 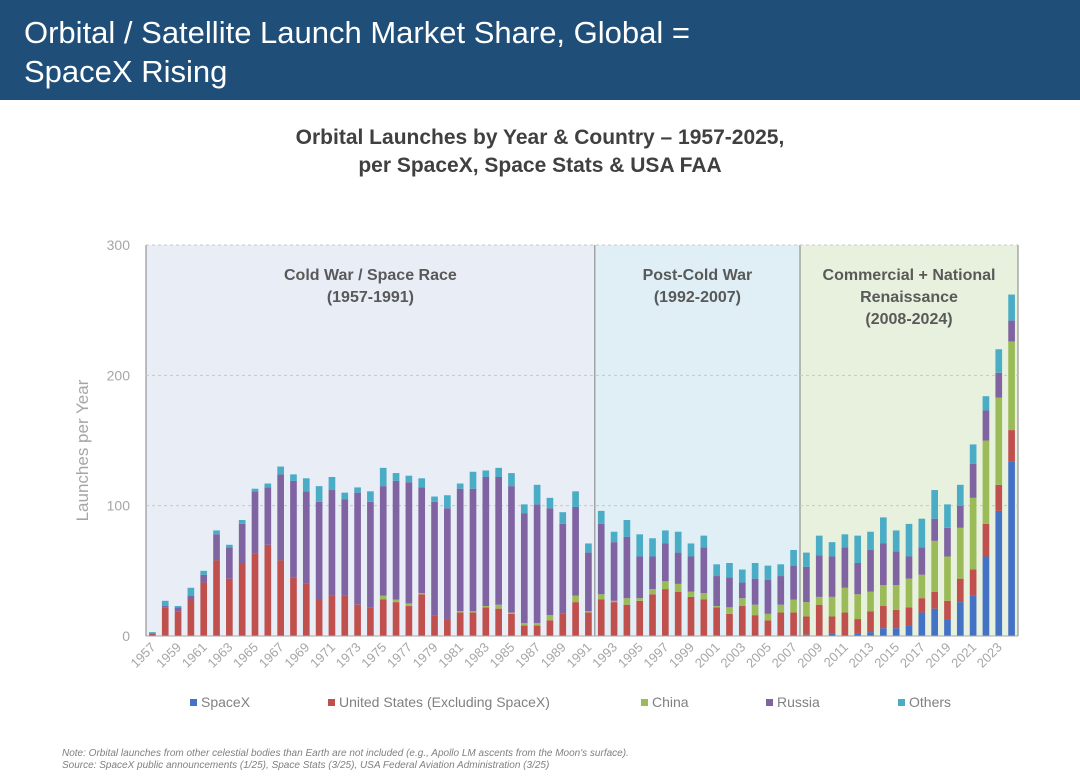 I want to click on bar-2015-russia, so click(x=896, y=568).